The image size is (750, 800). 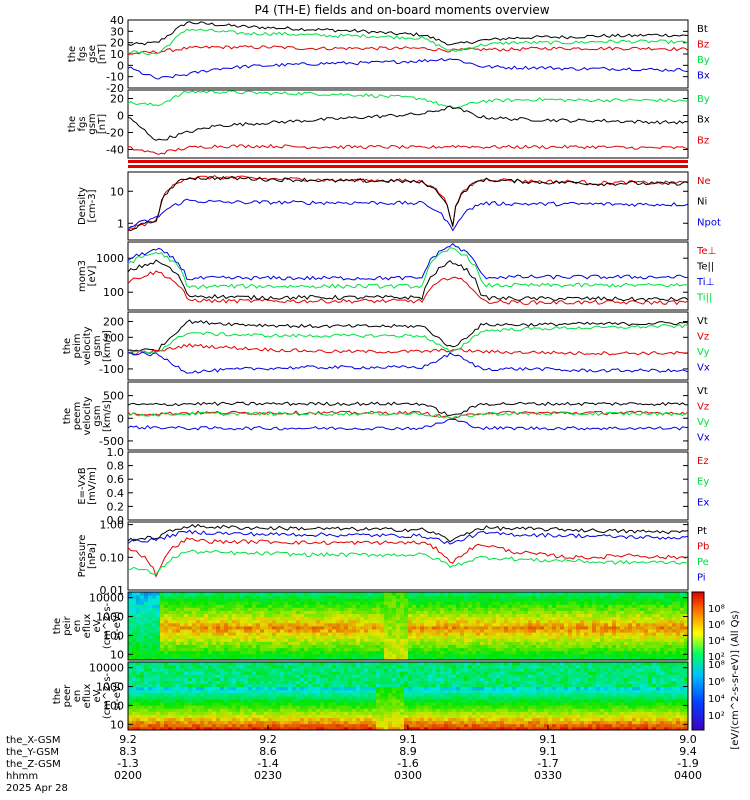 What do you see at coordinates (703, 407) in the screenshot?
I see `legend-entry: Vz` at bounding box center [703, 407].